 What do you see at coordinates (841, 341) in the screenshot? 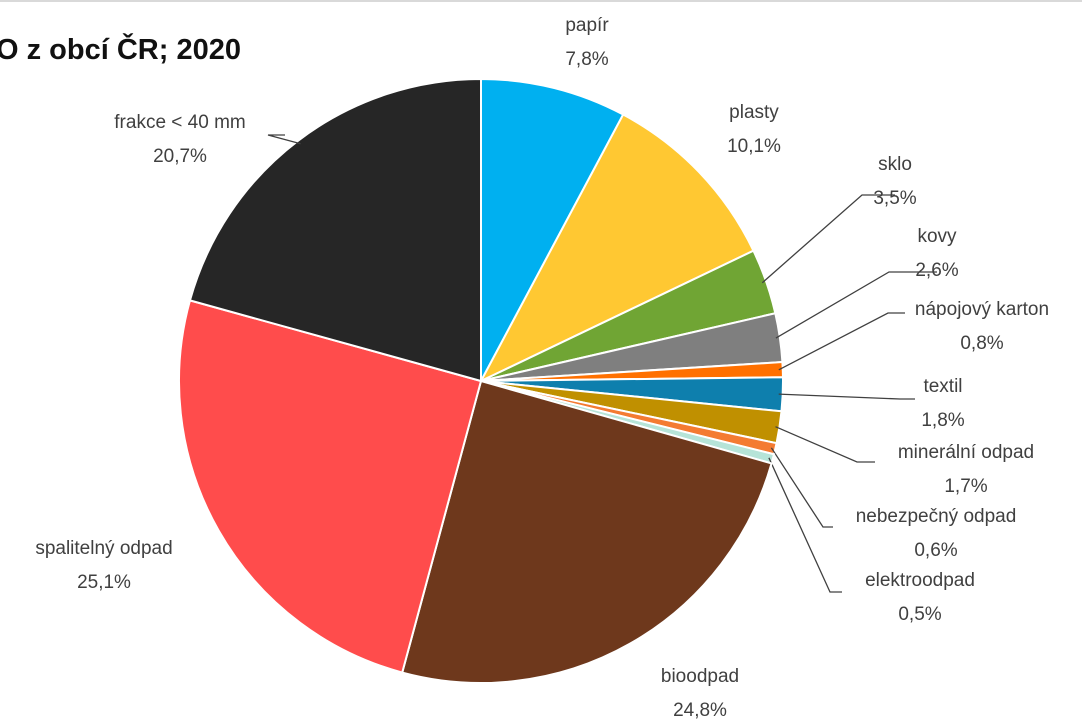
I see `leader-line-napojovy-karton` at bounding box center [841, 341].